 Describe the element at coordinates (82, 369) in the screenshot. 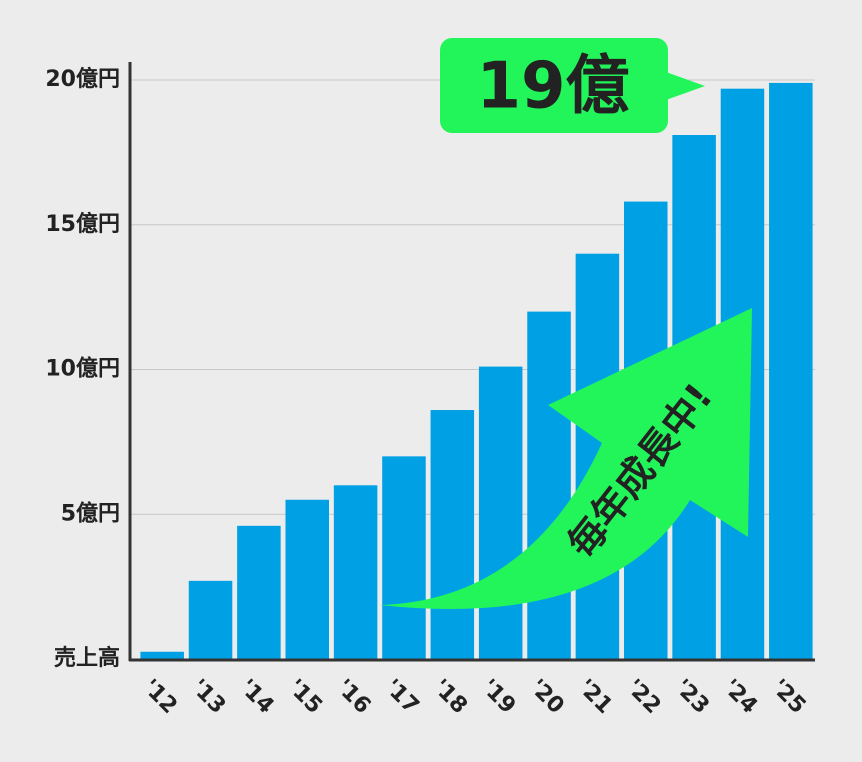

I see `y-tick-label: 10億円` at that location.